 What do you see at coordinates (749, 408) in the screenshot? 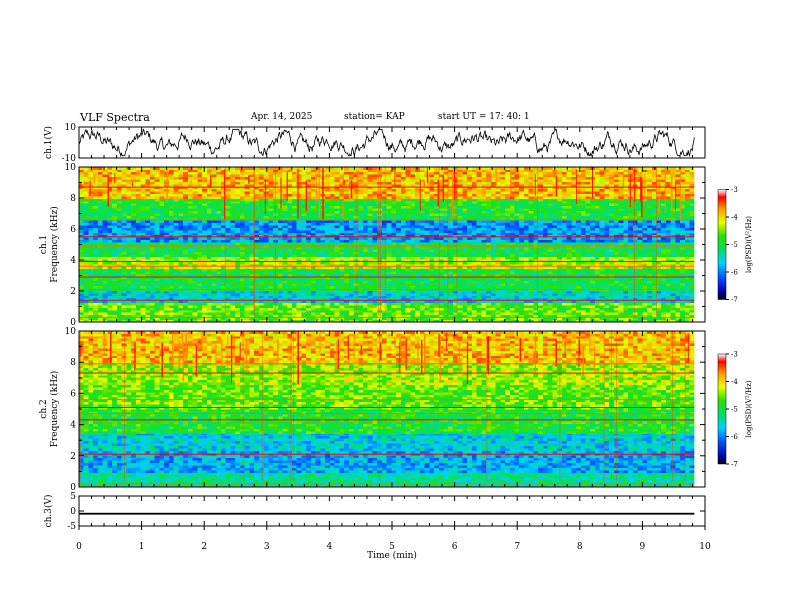
I see `colorbar-label-2: log(PSD)(V²/Hz)` at bounding box center [749, 408].